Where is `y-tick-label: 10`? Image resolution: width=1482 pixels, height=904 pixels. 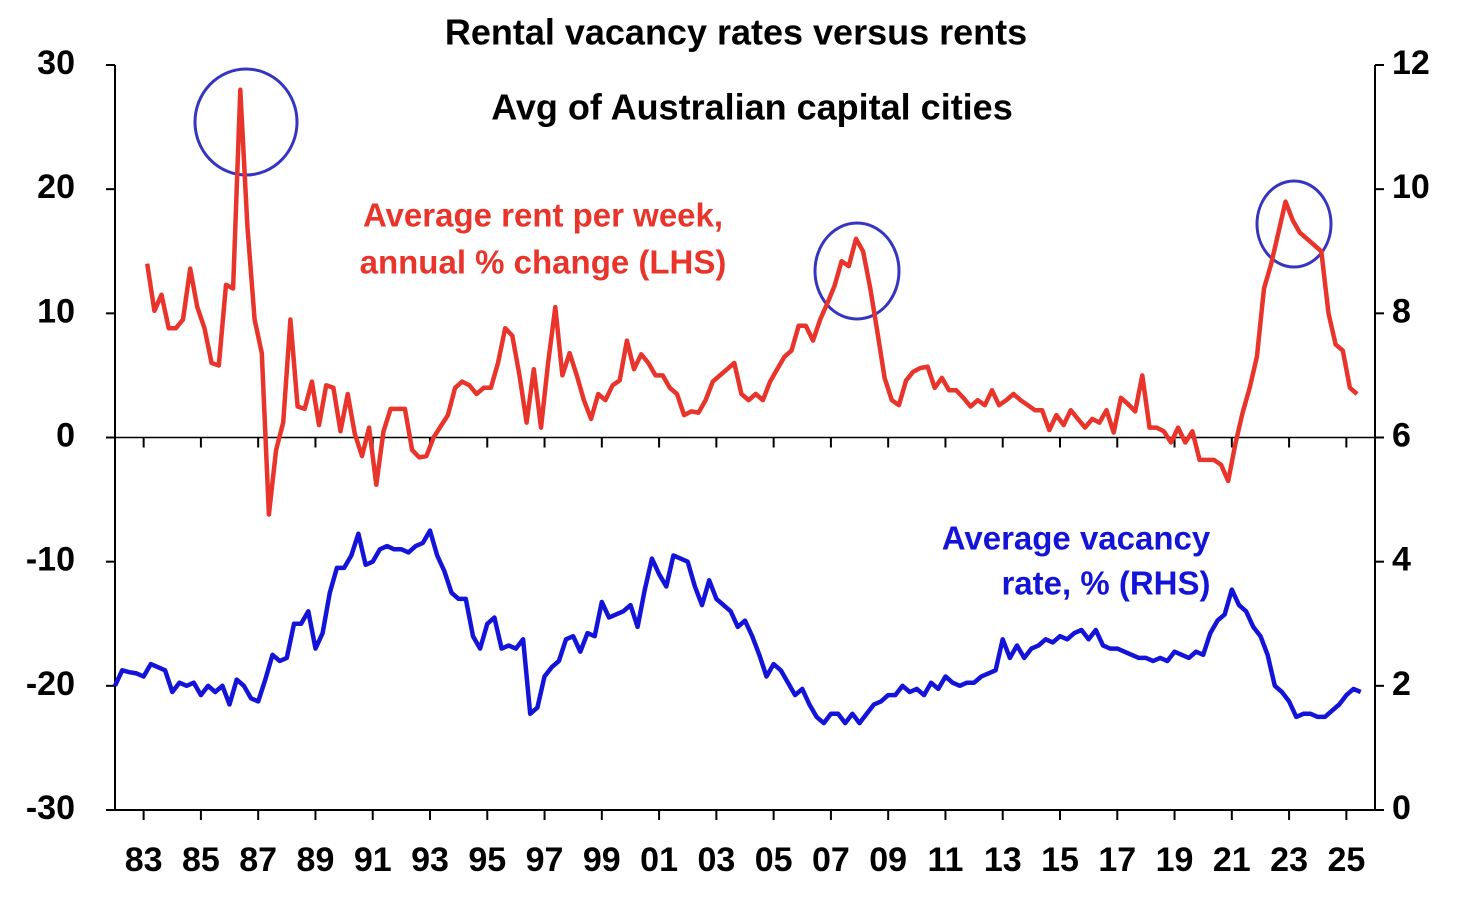 y-tick-label: 10 is located at coordinates (56, 311).